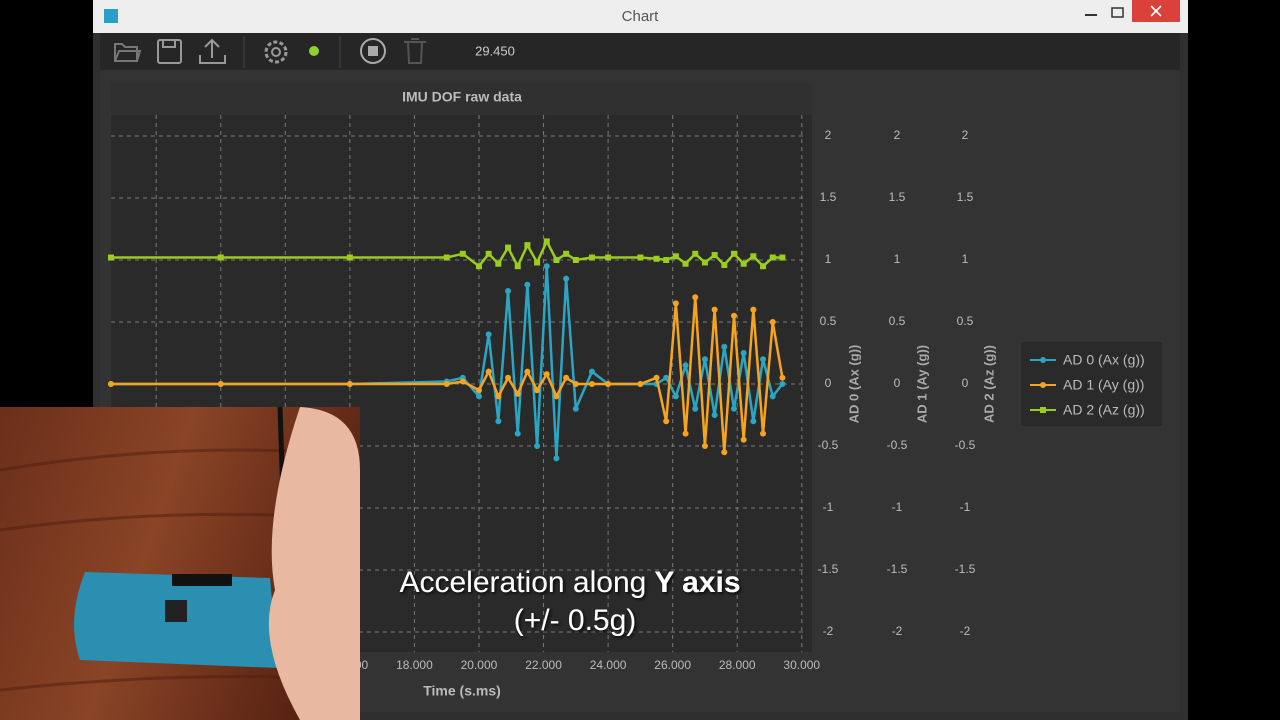 This screenshot has height=720, width=1280. I want to click on open-button, so click(128, 52).